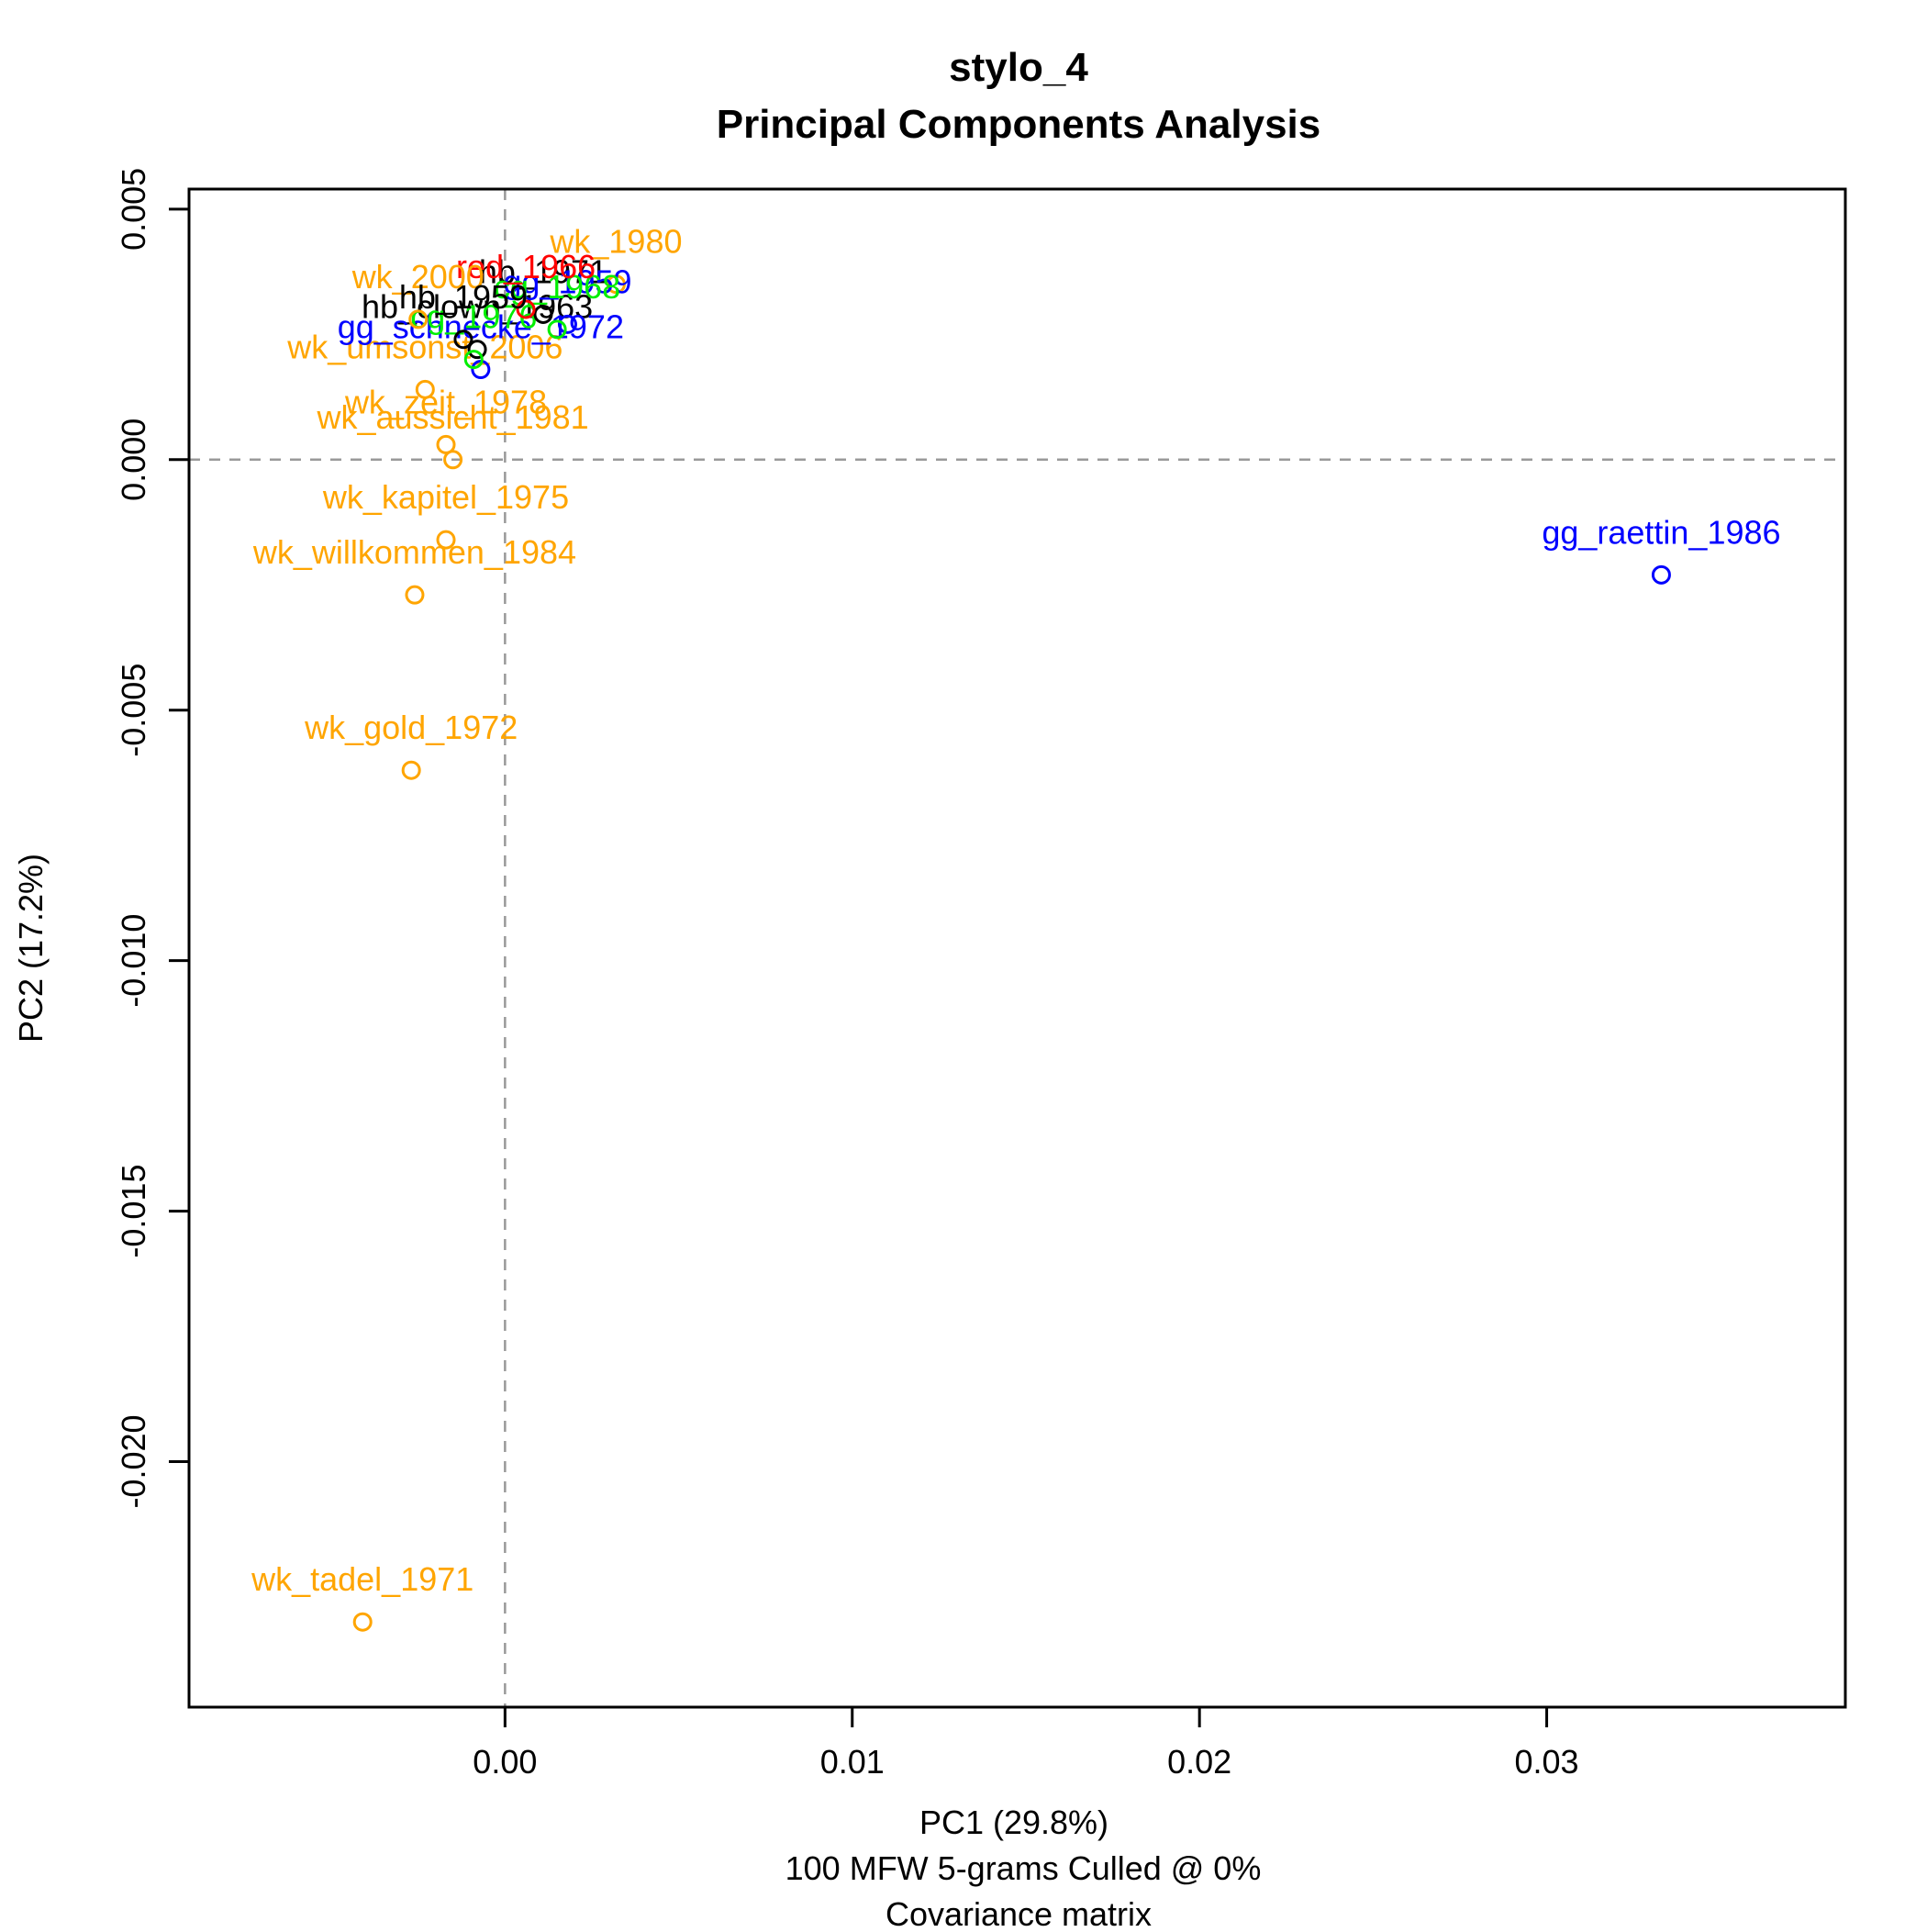  Describe the element at coordinates (1547, 1762) in the screenshot. I see `x-tick-label: 0.03` at that location.